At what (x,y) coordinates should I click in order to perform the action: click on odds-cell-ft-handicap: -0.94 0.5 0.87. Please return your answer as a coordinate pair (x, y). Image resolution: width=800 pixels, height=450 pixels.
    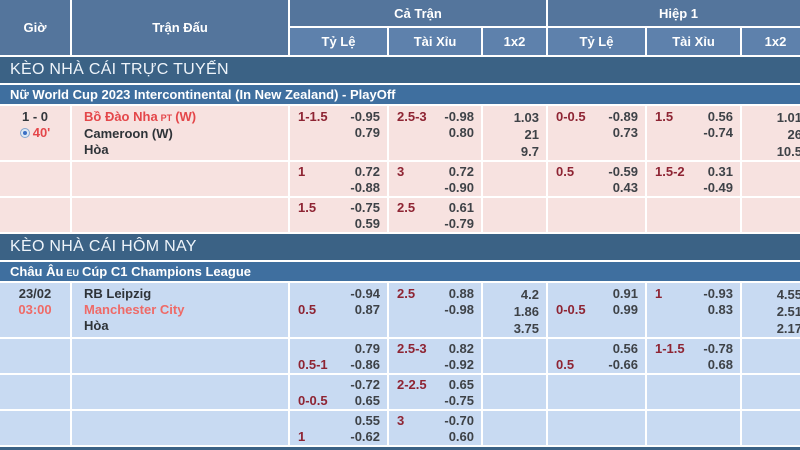
    Looking at the image, I should click on (339, 310).